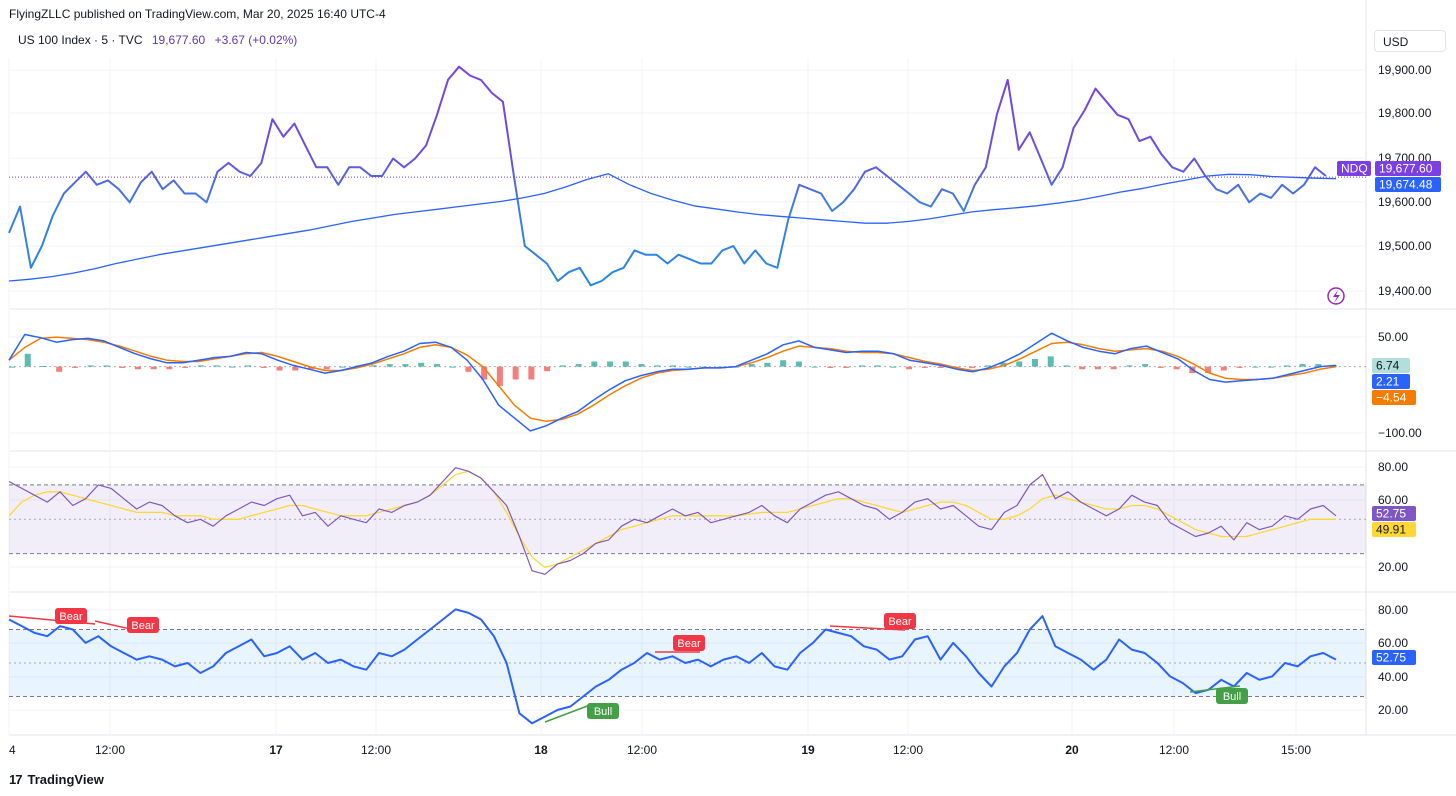 This screenshot has height=796, width=1456. What do you see at coordinates (1072, 750) in the screenshot?
I see `x-tick-label: 20` at bounding box center [1072, 750].